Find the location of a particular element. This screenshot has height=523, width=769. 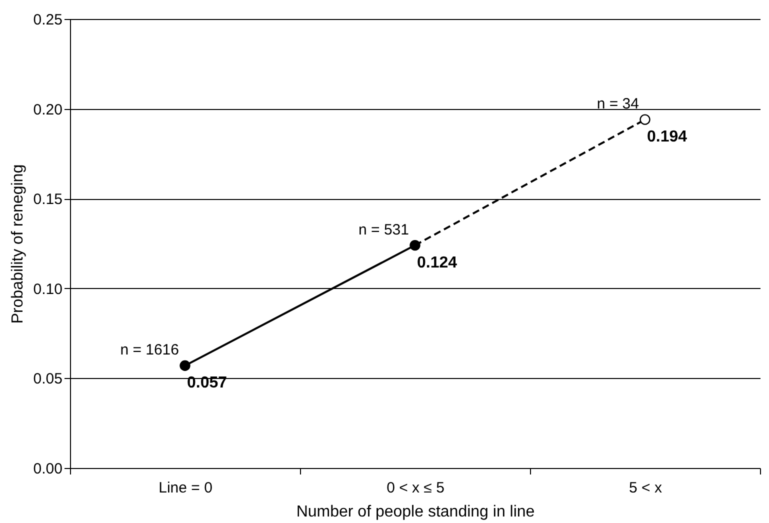

data-label: 0.194 is located at coordinates (667, 137).